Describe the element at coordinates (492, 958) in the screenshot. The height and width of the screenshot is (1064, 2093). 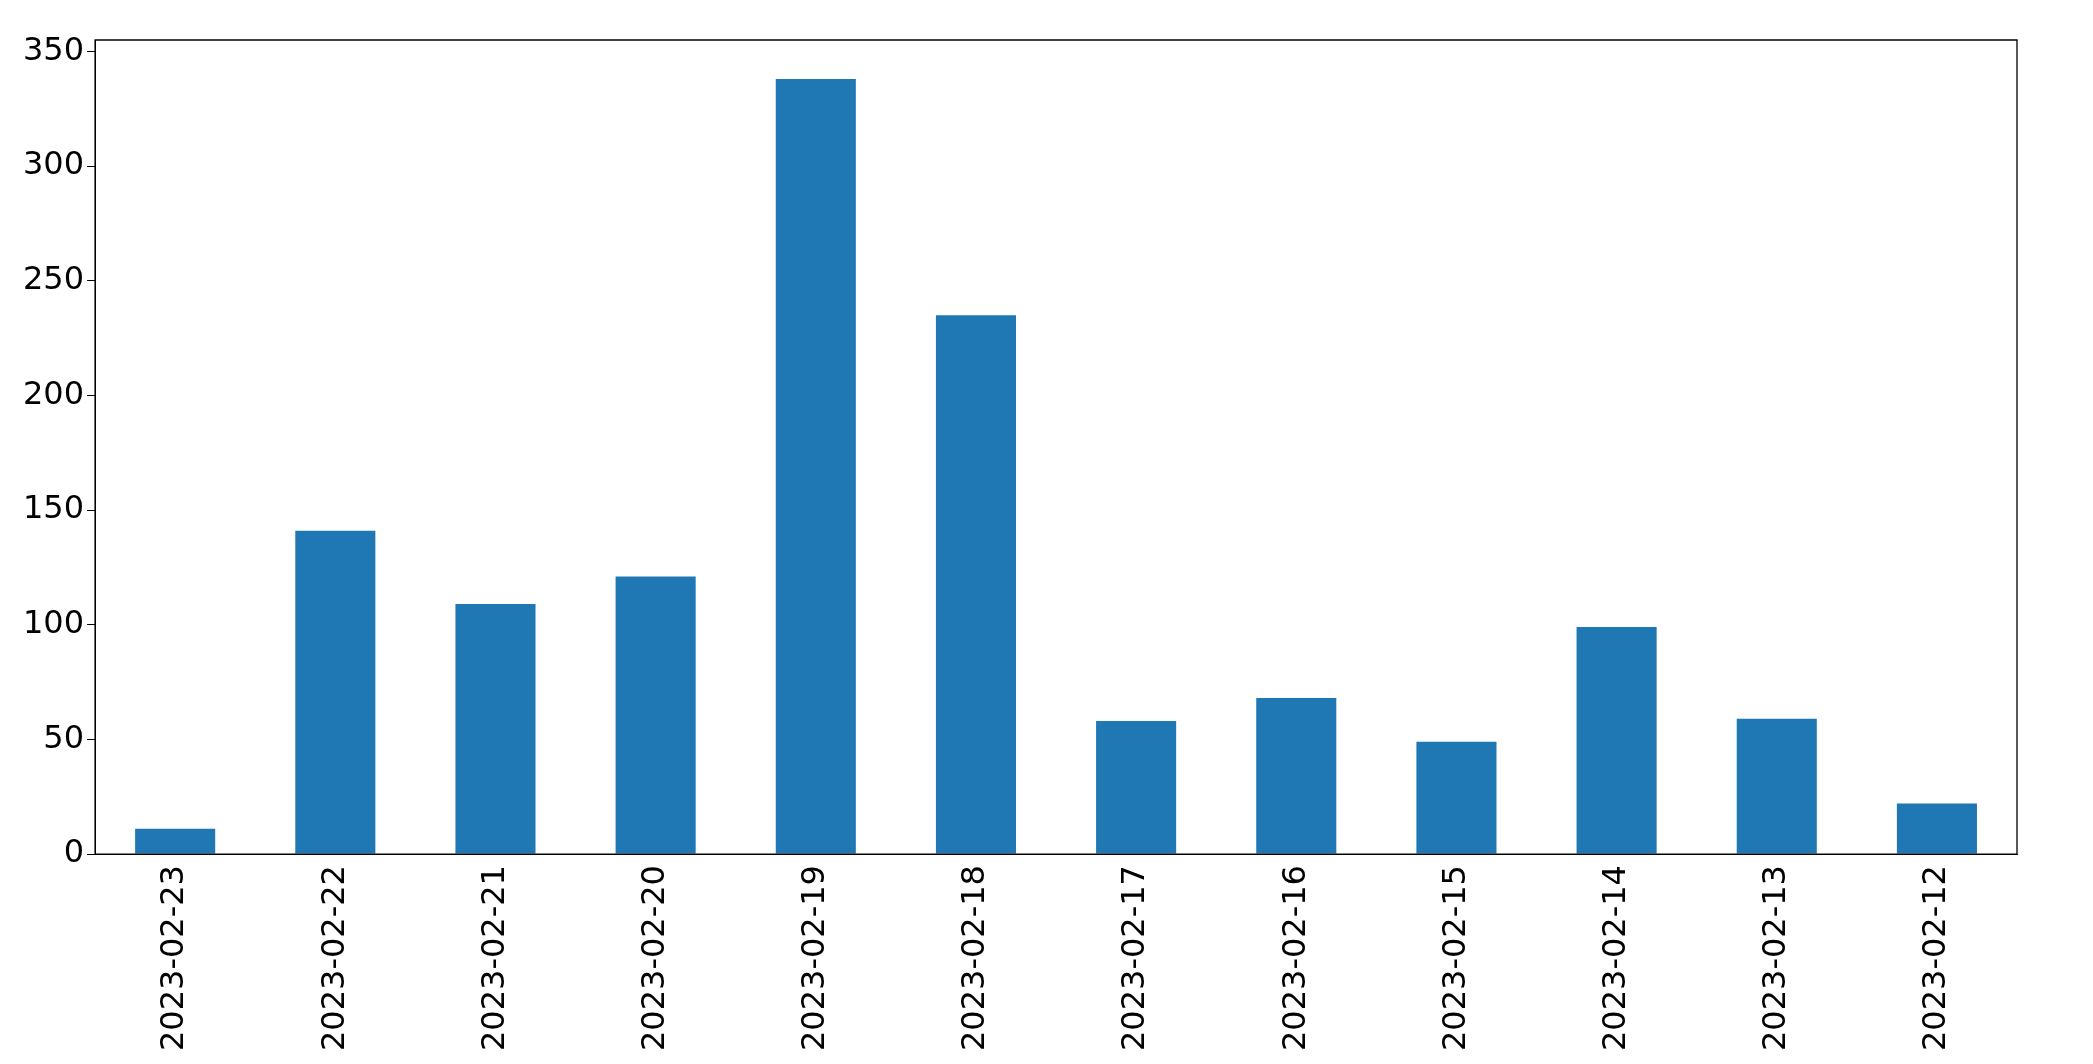
I see `x-tick-label: 2023-02-21` at that location.